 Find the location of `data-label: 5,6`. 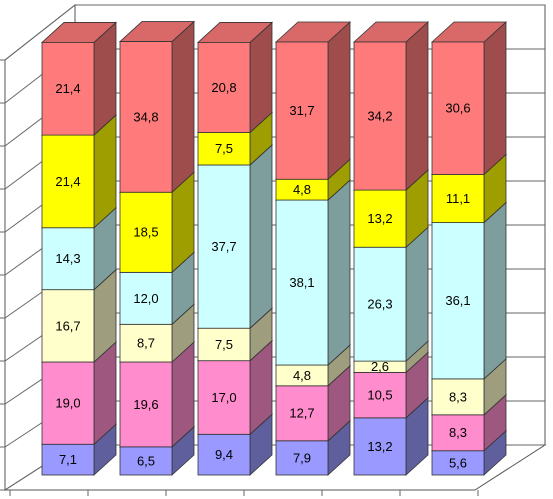

data-label: 5,6 is located at coordinates (458, 462).